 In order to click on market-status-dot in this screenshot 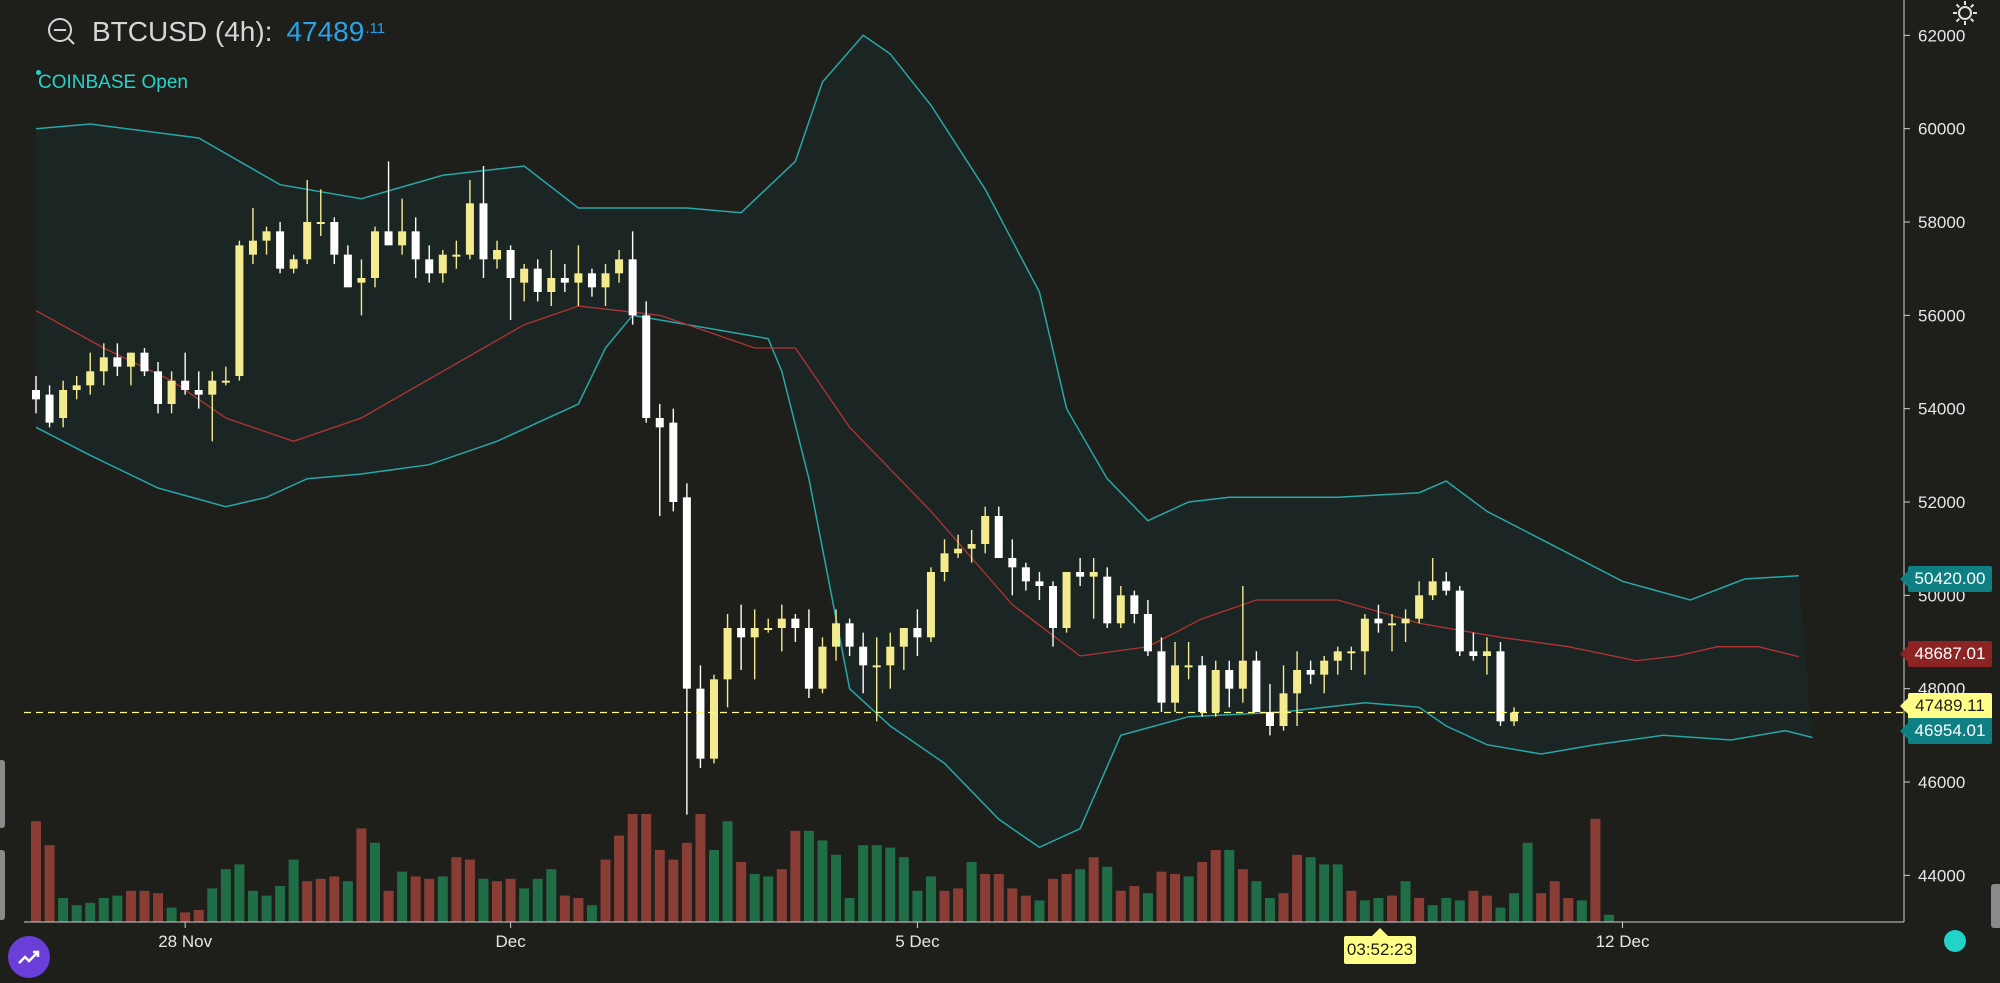, I will do `click(38, 72)`.